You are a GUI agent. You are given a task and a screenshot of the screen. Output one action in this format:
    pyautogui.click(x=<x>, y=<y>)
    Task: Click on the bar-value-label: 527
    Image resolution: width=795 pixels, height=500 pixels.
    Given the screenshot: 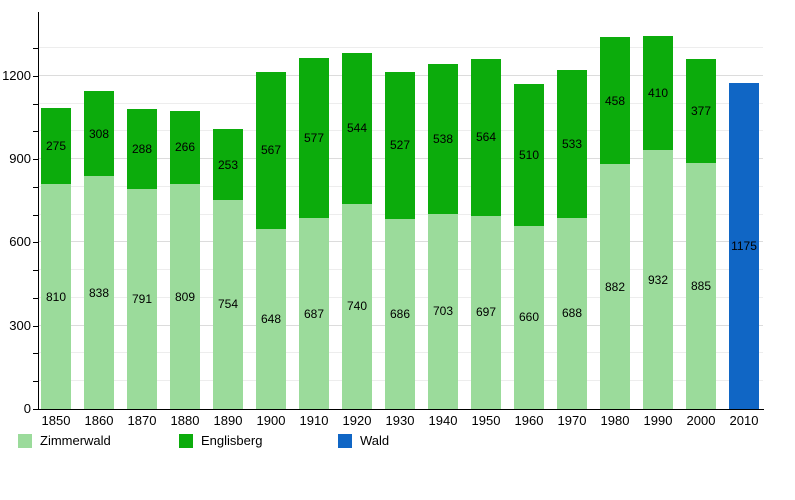 What is the action you would take?
    pyautogui.click(x=400, y=145)
    